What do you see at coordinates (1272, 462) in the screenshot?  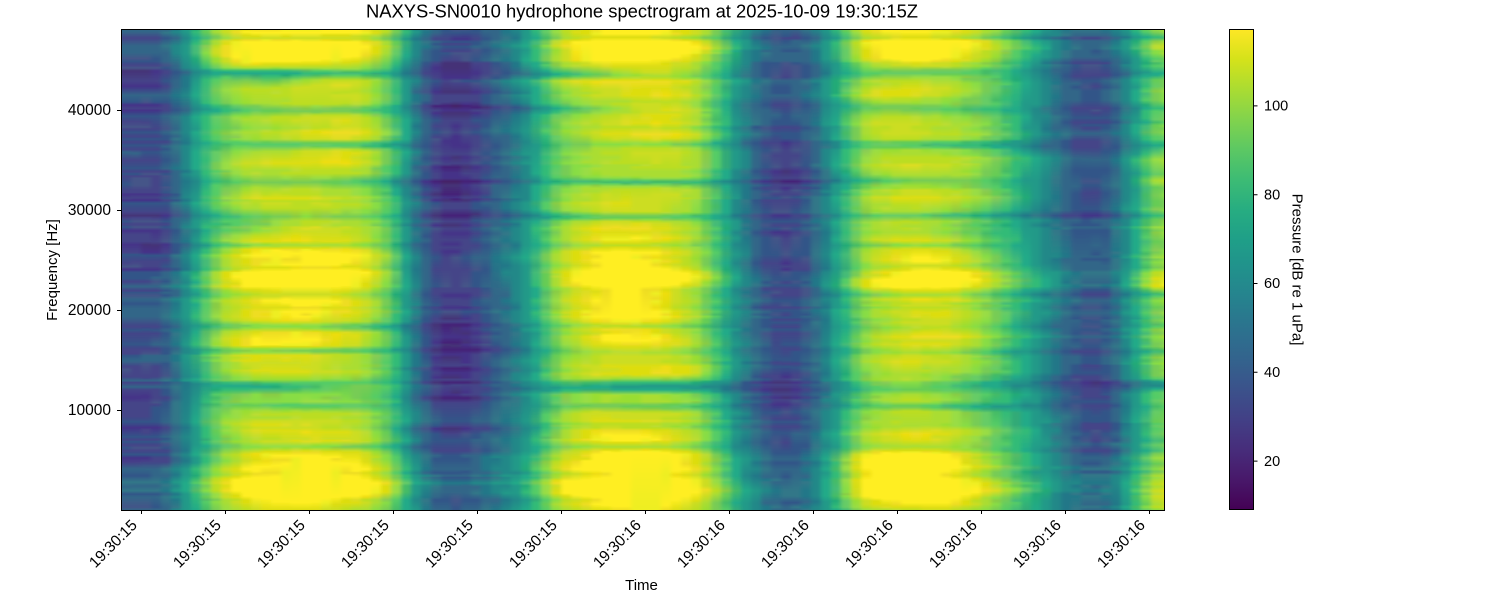 I see `svg-text: 20` at bounding box center [1272, 462].